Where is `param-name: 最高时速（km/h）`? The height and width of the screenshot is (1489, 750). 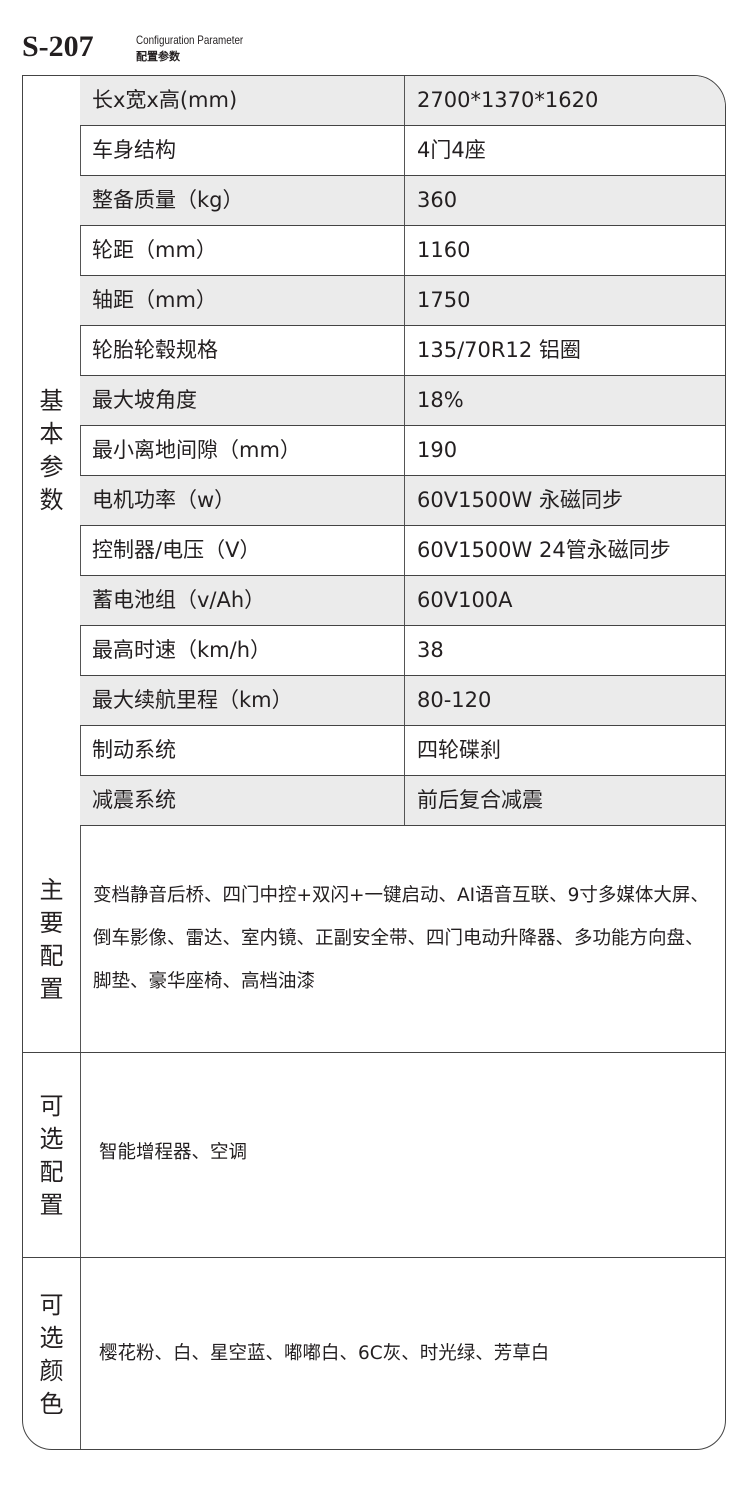 param-name: 最高时速（km/h） is located at coordinates (182, 650).